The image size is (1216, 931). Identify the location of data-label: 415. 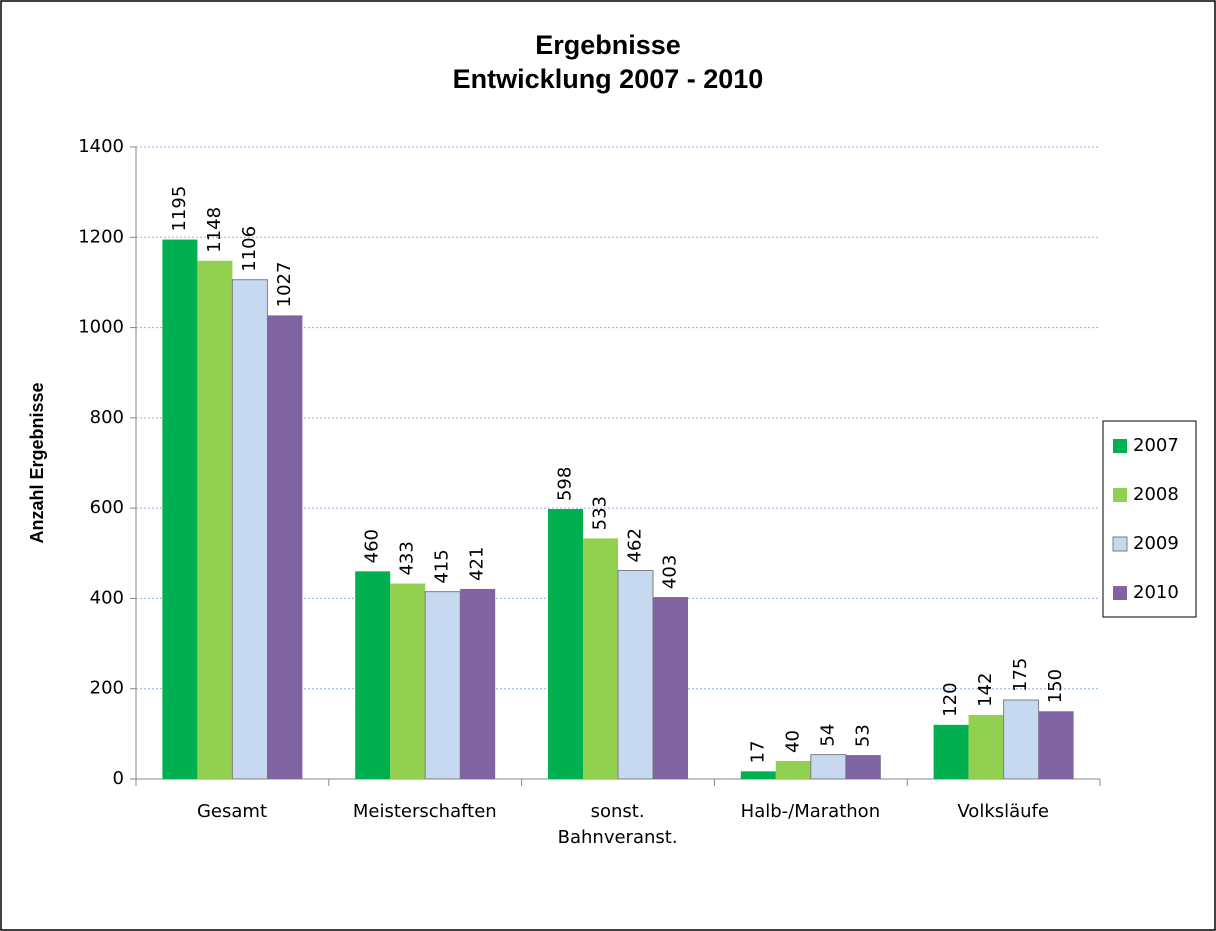
(442, 566).